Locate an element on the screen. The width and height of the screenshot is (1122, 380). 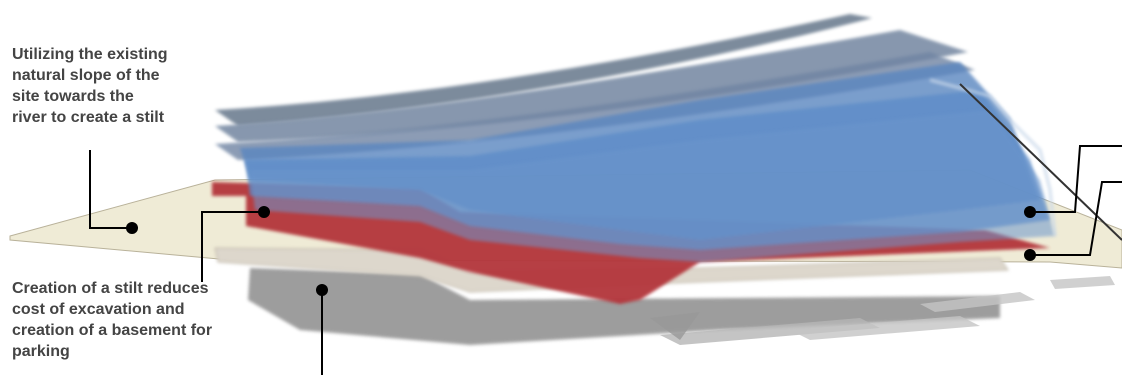
floor-diagonal-edge is located at coordinates (1040, 162).